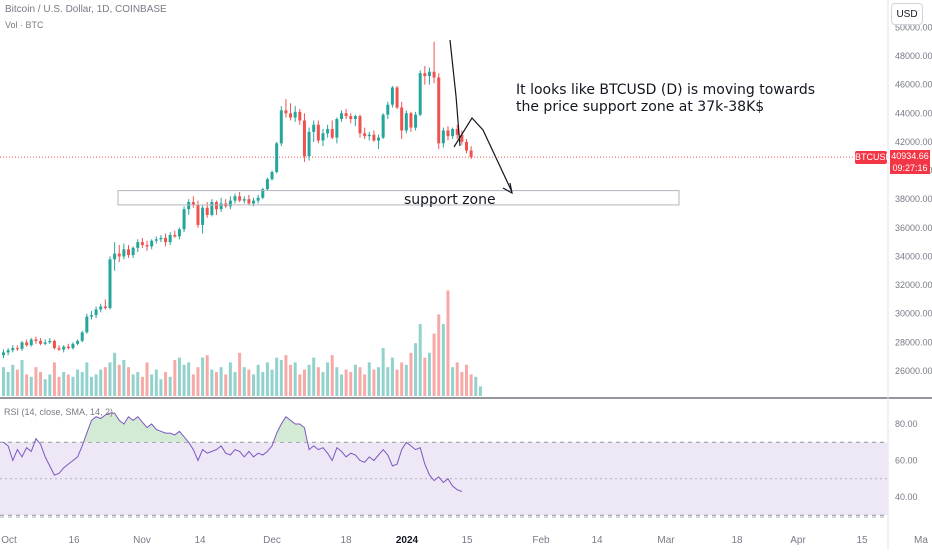  I want to click on rsi-tick-label: 40.00, so click(906, 497).